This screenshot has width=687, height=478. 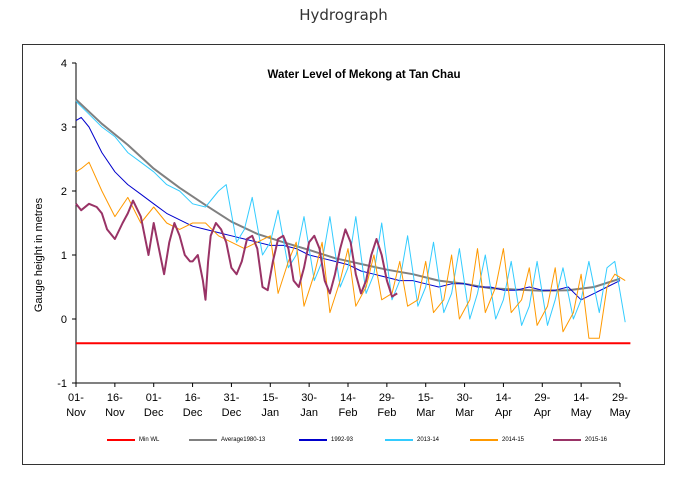 I want to click on y-tick-label: 0, so click(x=64, y=320).